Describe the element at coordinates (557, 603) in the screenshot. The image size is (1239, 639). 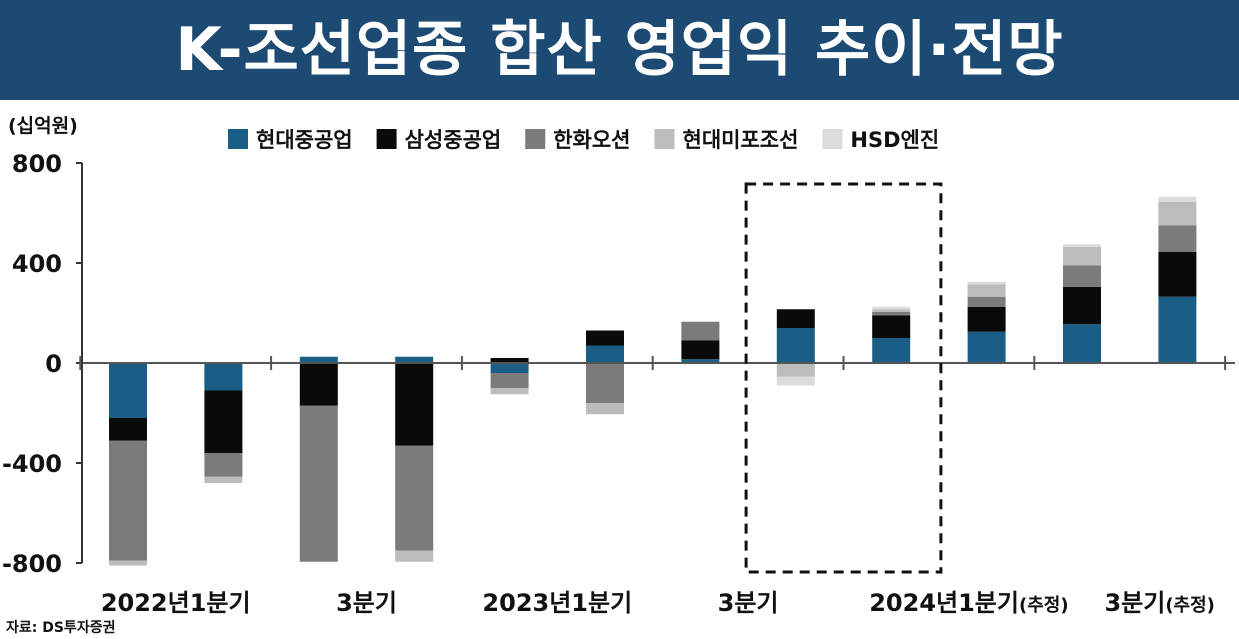
I see `x-tick-label: 2023년1분기` at that location.